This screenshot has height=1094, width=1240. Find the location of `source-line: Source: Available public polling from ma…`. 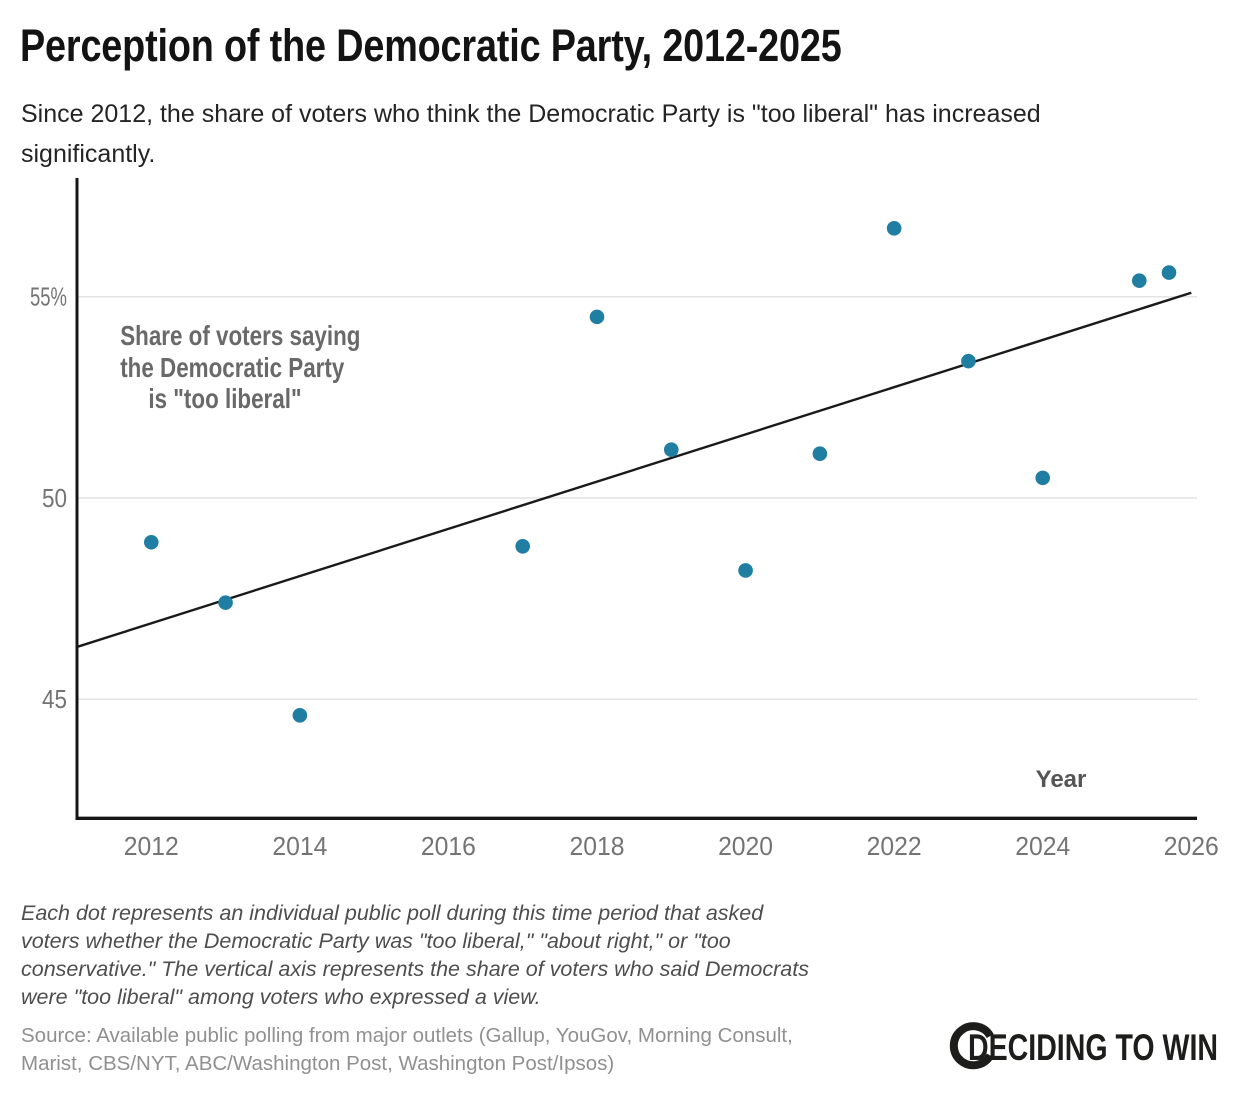

source-line: Source: Available public polling from ma… is located at coordinates (407, 1035).